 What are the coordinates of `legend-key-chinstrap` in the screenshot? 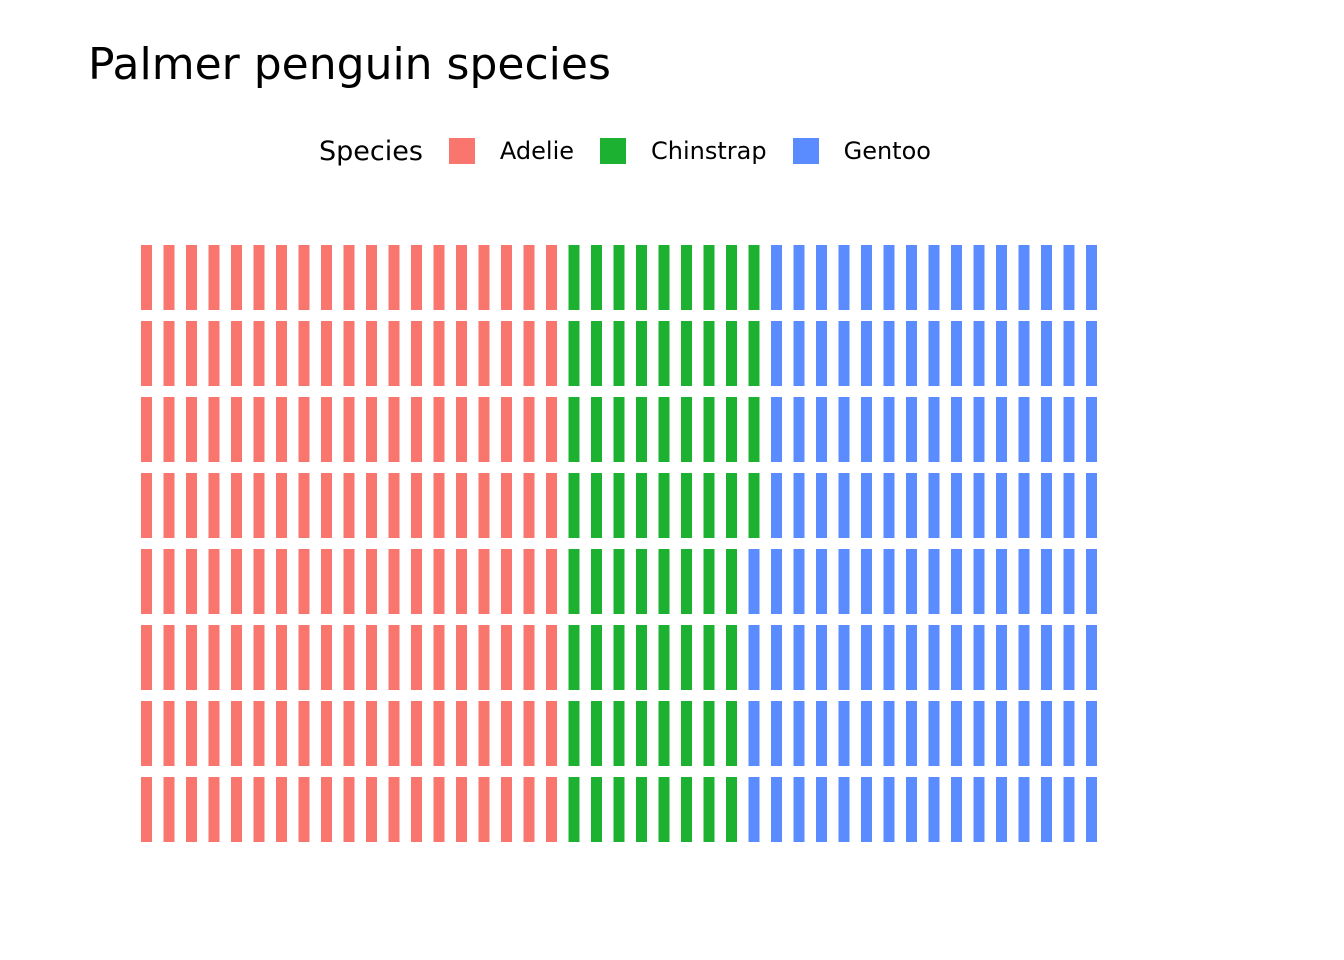 It's located at (613, 151).